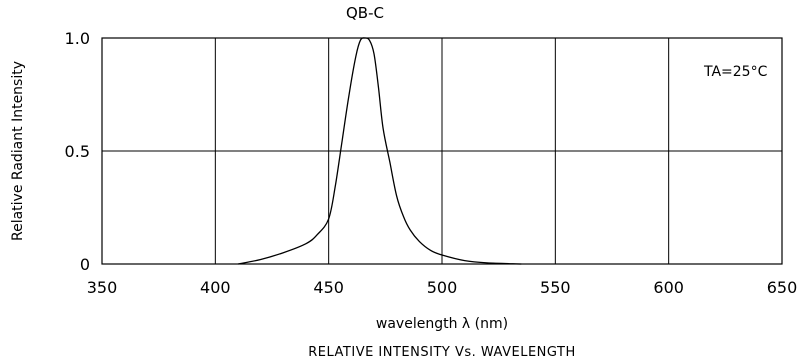 The width and height of the screenshot is (798, 362). I want to click on y-axis-label: Relative Radiant Intensity, so click(18, 151).